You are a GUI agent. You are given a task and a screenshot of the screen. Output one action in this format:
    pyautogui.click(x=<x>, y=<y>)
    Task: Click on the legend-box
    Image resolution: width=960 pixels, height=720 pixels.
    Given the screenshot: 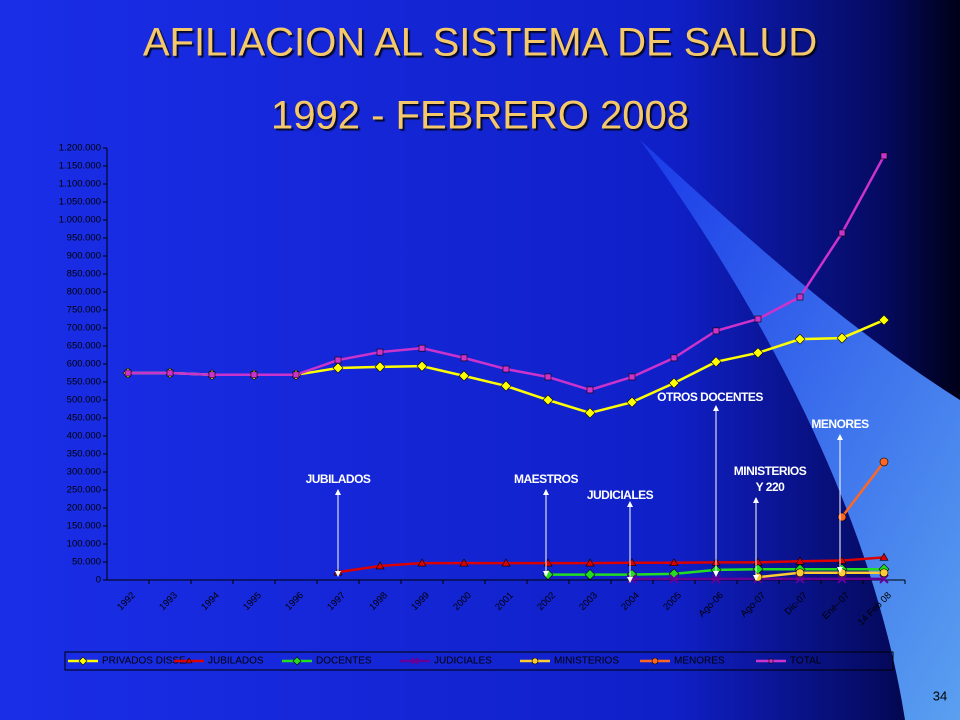 What is the action you would take?
    pyautogui.click(x=479, y=661)
    